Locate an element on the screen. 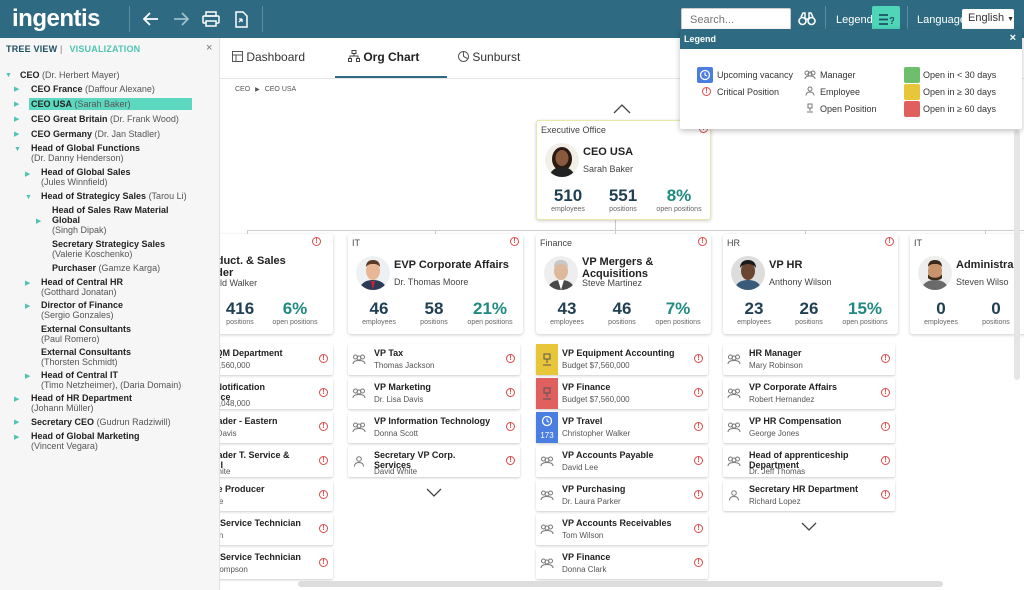  tree-item: CEO France (Daffour Alexane) is located at coordinates (93, 89).